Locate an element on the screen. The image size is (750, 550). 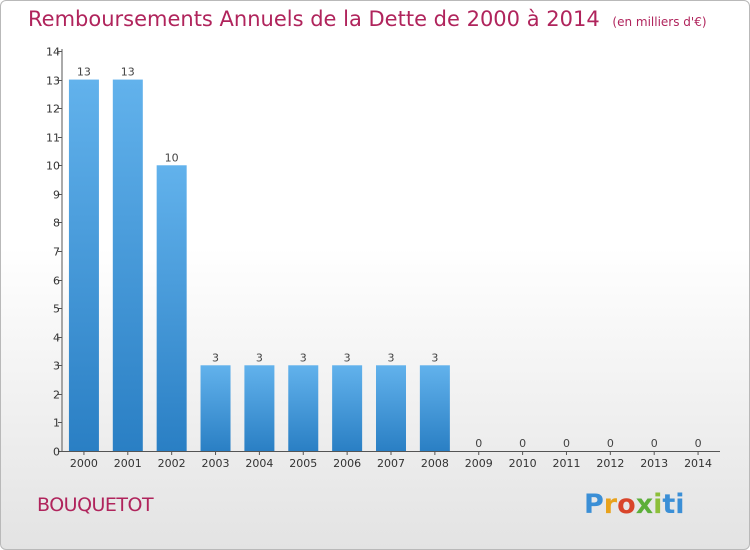
y-tick-label: 6 is located at coordinates (56, 281).